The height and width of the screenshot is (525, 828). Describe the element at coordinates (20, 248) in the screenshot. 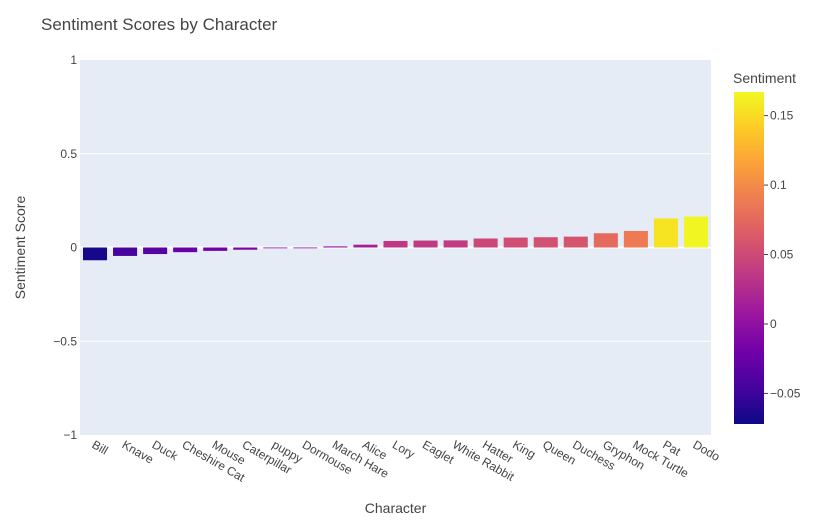

I see `y-axis-title: Sentiment Score` at that location.